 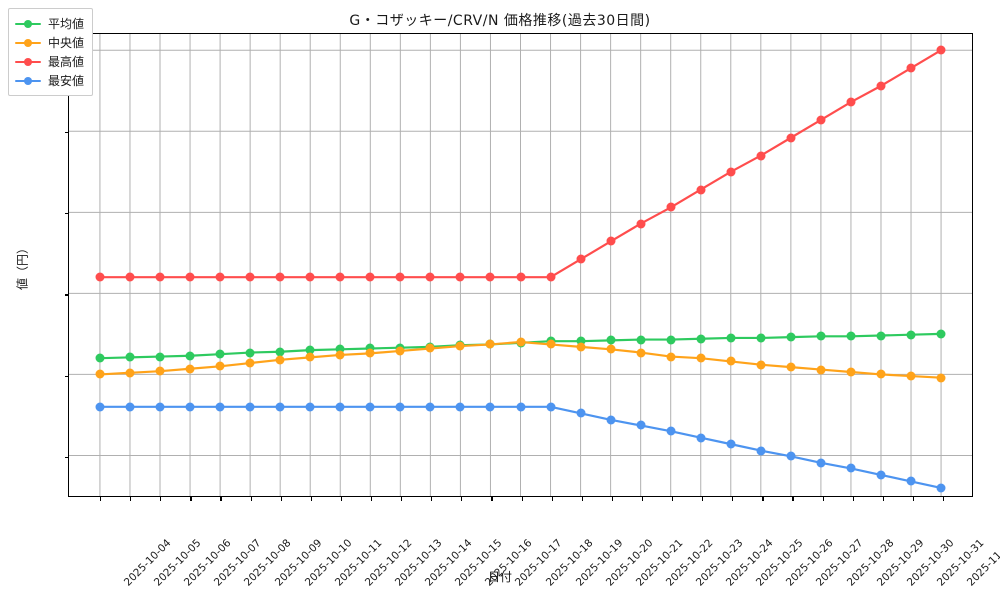 I want to click on legend-item-1: 平均値, so click(x=49, y=23).